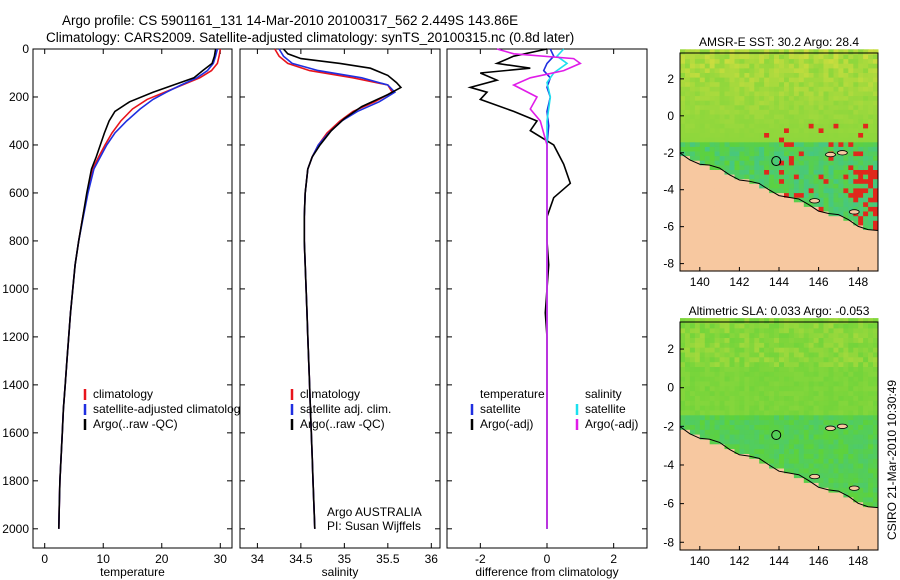  What do you see at coordinates (668, 227) in the screenshot?
I see `y-tick-label: -6` at bounding box center [668, 227].